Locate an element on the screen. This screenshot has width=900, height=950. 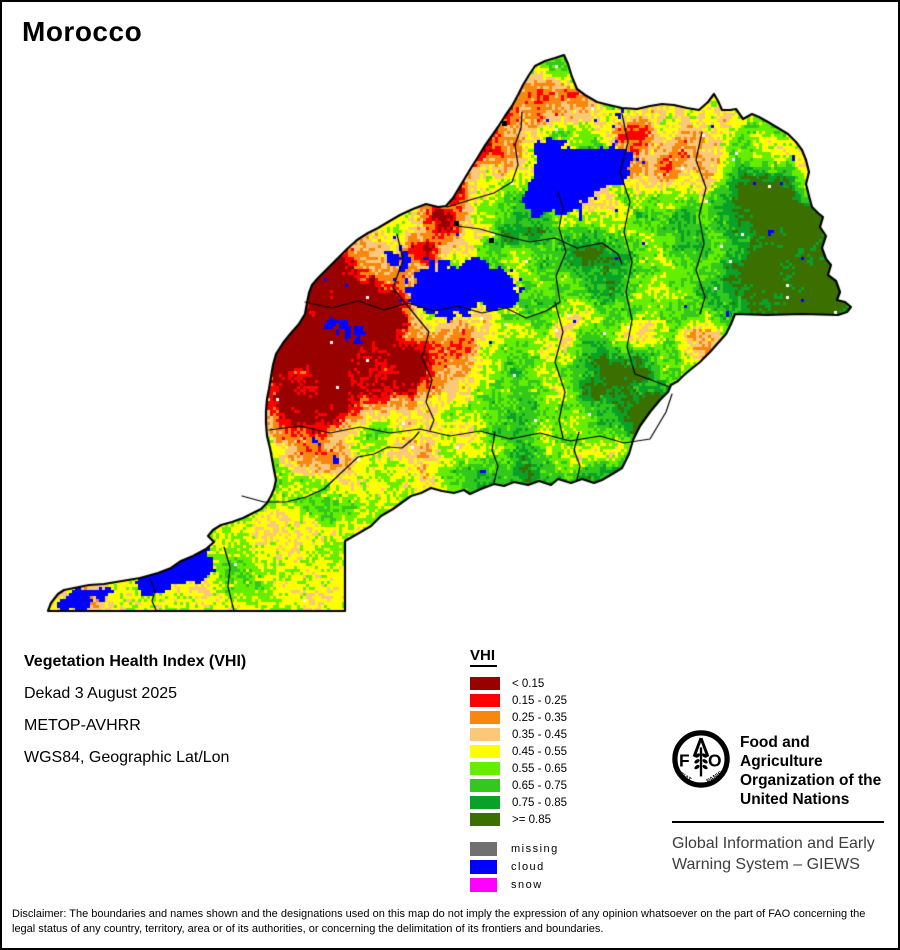
sensor-name: METOP-AVHRR is located at coordinates (82, 725).